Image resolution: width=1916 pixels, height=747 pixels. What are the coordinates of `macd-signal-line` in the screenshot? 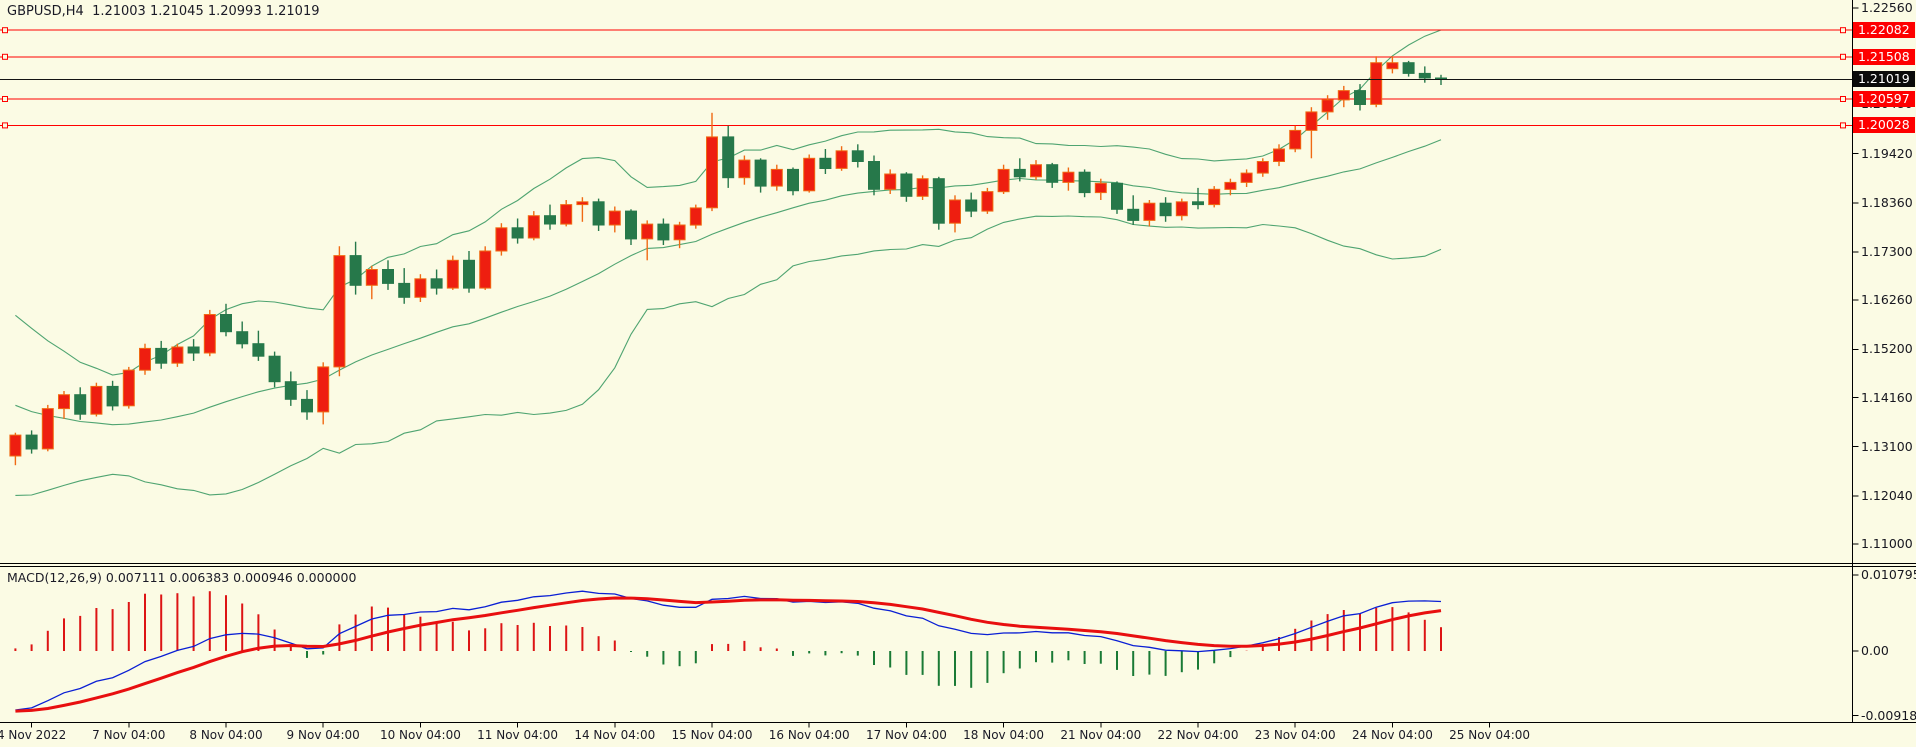 It's located at (728, 654).